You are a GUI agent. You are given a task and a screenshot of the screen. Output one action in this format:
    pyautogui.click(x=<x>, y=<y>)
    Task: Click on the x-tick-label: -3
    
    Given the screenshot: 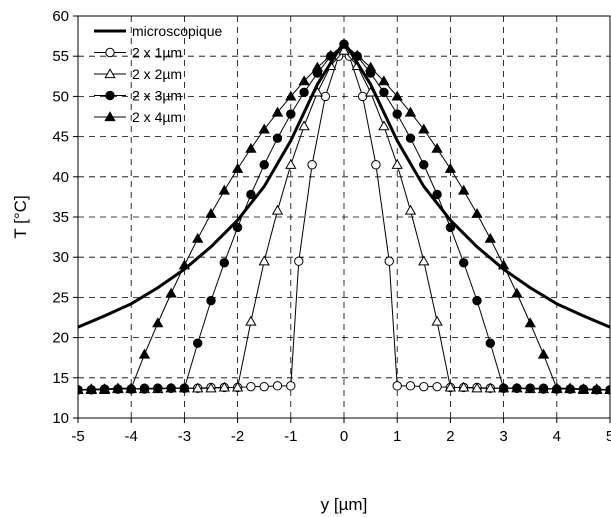 What is the action you would take?
    pyautogui.click(x=184, y=436)
    